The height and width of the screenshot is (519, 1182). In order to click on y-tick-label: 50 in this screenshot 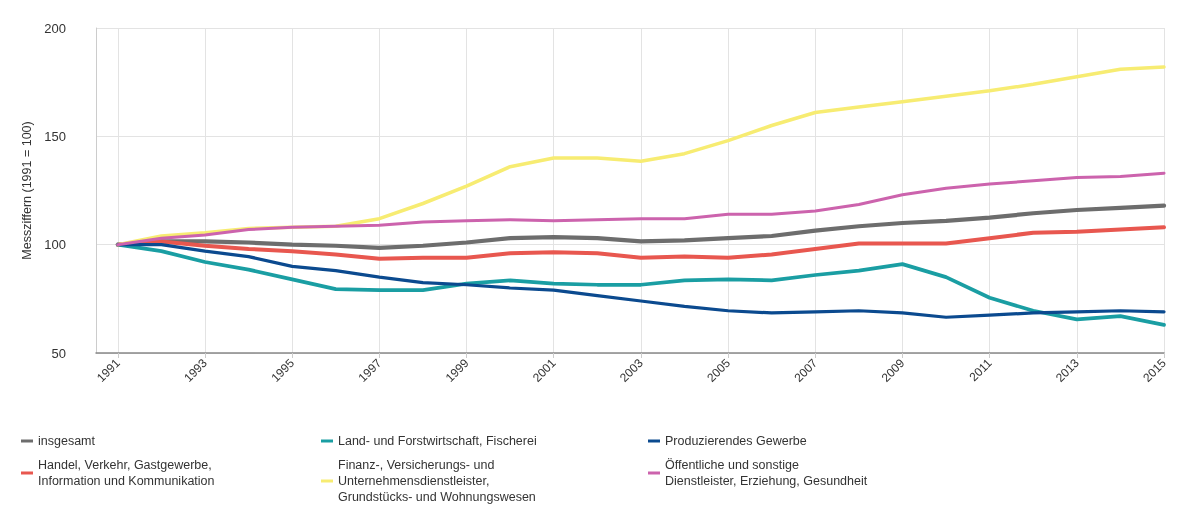, I will do `click(58, 353)`.